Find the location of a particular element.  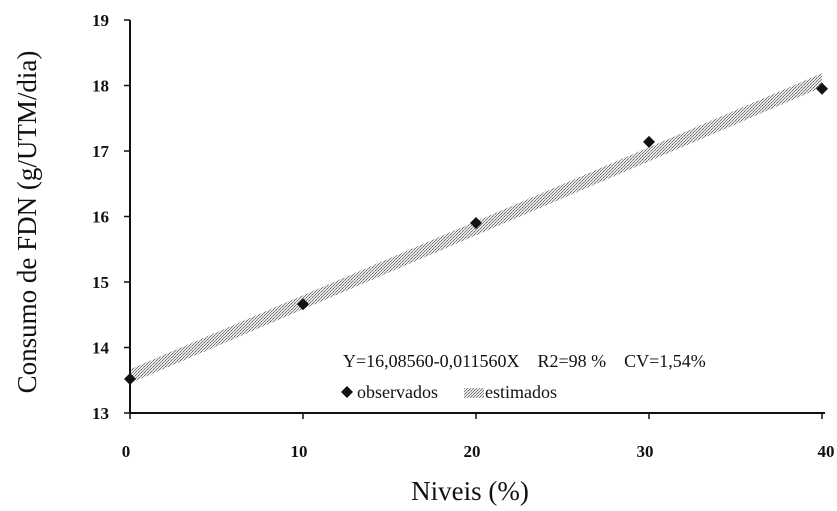

y-tick-label: 16 is located at coordinates (100, 217).